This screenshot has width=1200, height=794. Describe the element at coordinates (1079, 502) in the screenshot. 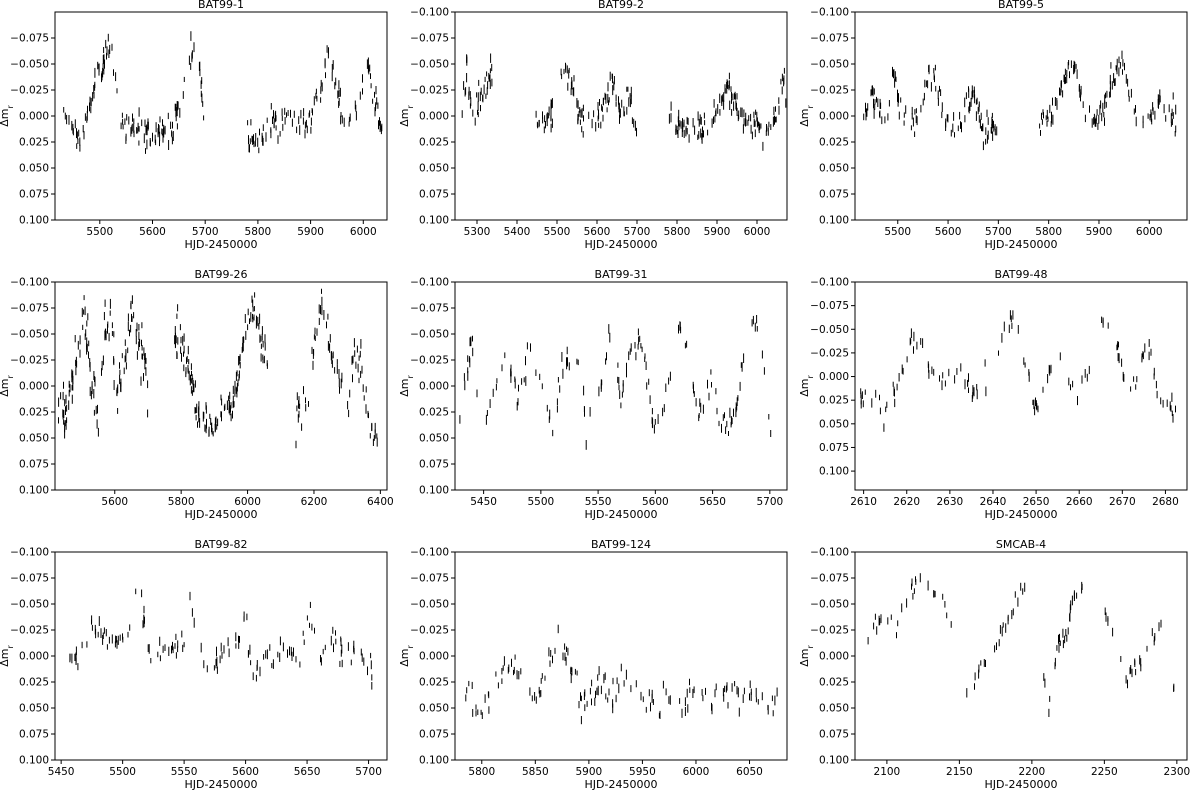

I see `x-tick-label: 2660` at that location.